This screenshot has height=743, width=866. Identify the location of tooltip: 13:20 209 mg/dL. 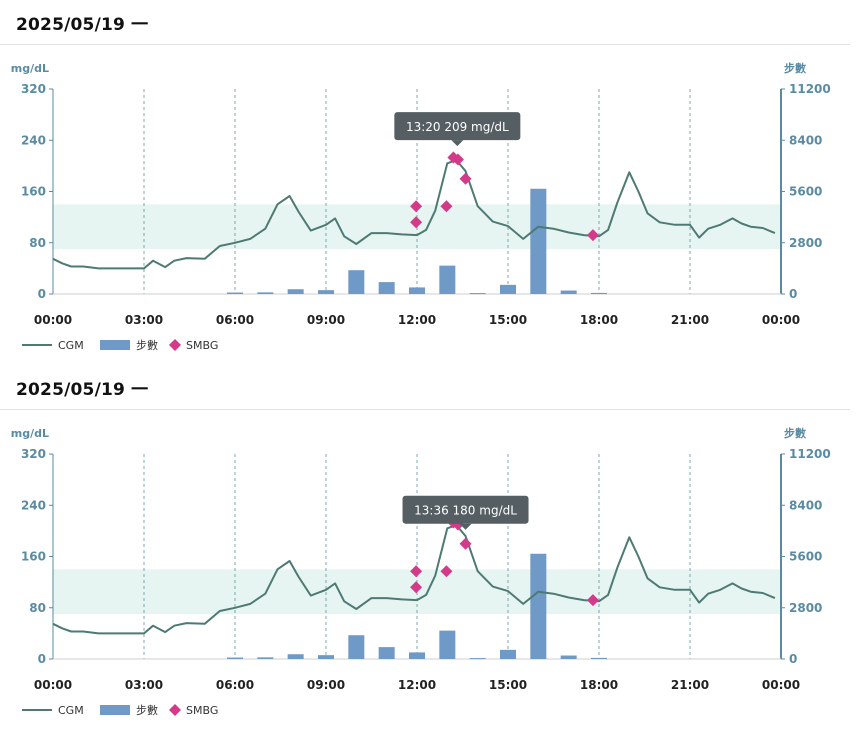
(457, 129).